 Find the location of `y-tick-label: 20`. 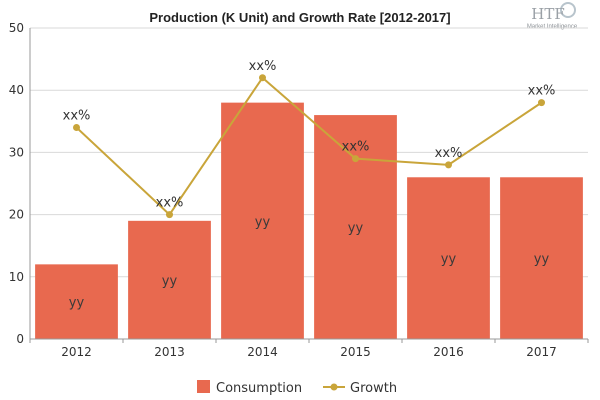

y-tick-label: 20 is located at coordinates (16, 215).